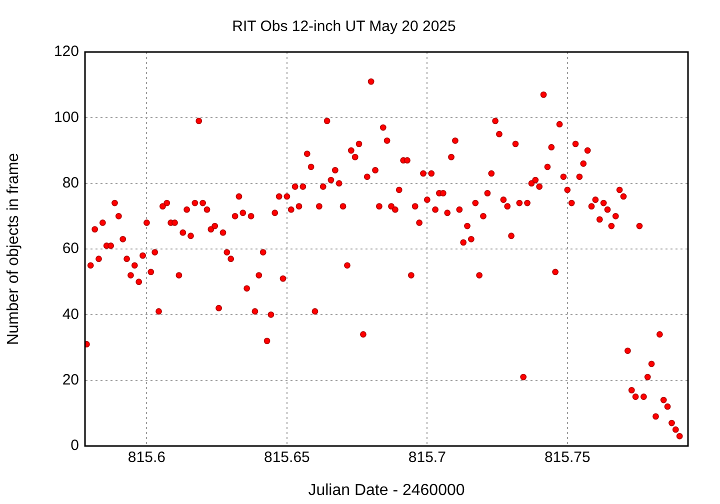  What do you see at coordinates (427, 457) in the screenshot?
I see `x-tick-label: 815.7` at bounding box center [427, 457].